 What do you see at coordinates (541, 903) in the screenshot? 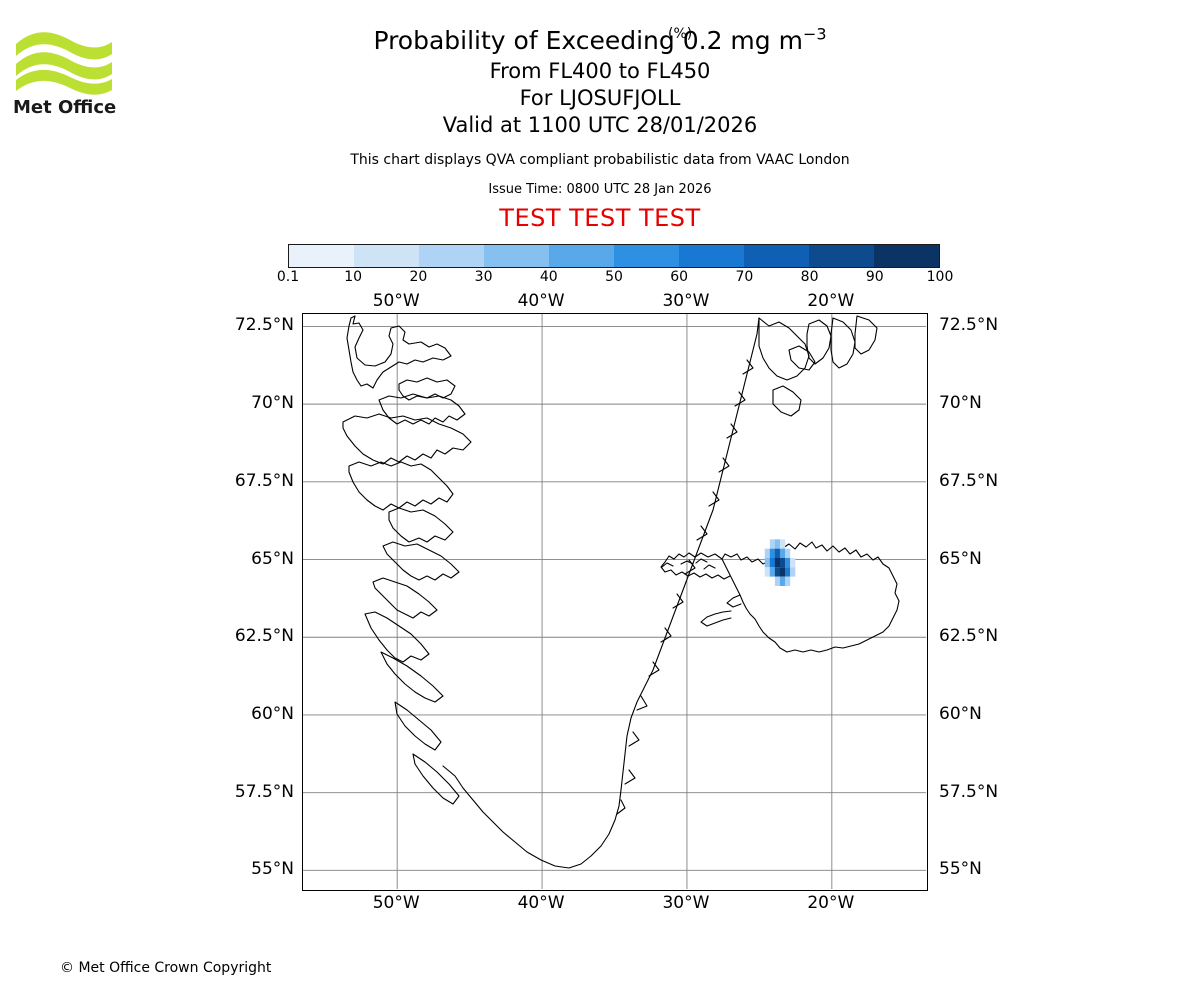
I see `lon-tick-bottom--40: 40°W` at bounding box center [541, 903].